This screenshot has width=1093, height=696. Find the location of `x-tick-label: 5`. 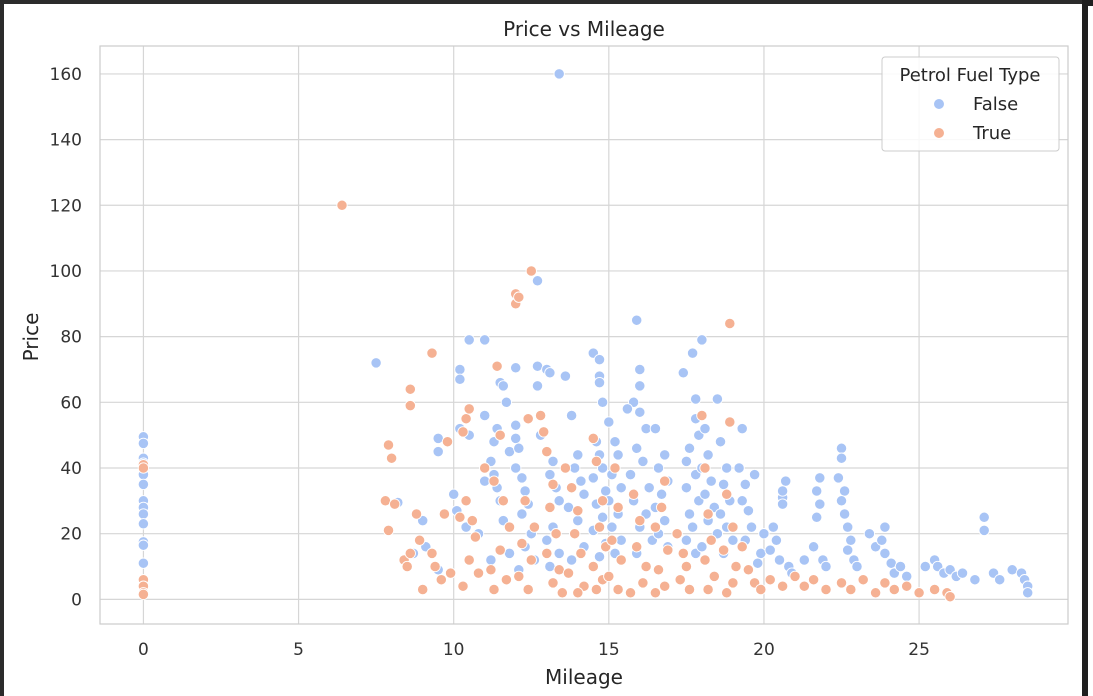

x-tick-label: 5 is located at coordinates (298, 650).